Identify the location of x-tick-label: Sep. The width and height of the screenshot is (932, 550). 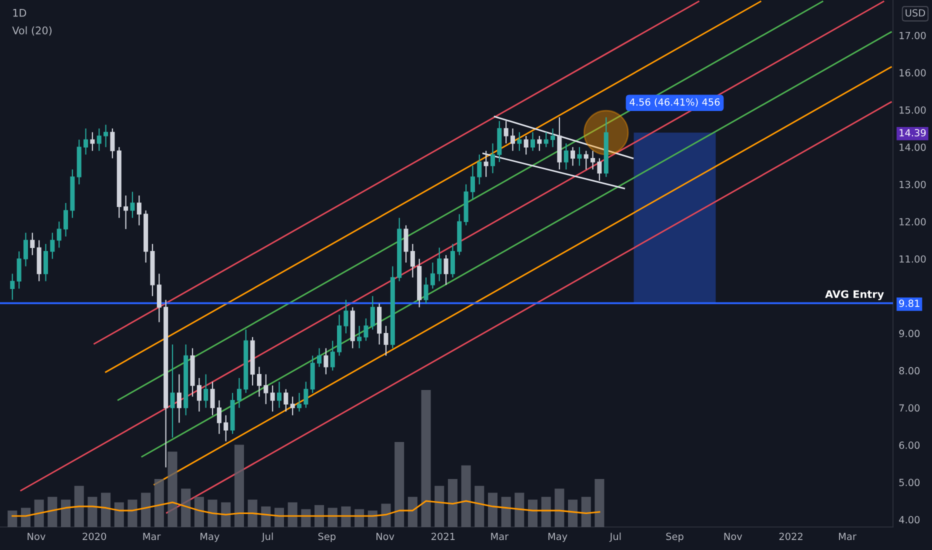
(675, 537).